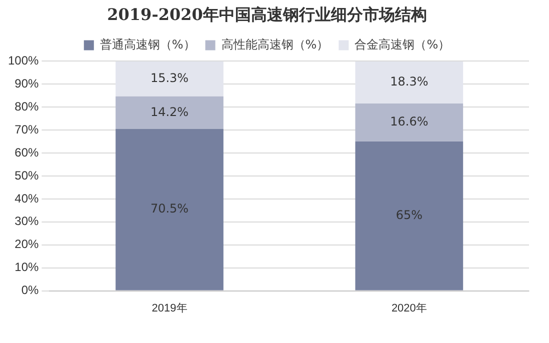 The image size is (549, 343). I want to click on data-label: 16.6%, so click(409, 121).